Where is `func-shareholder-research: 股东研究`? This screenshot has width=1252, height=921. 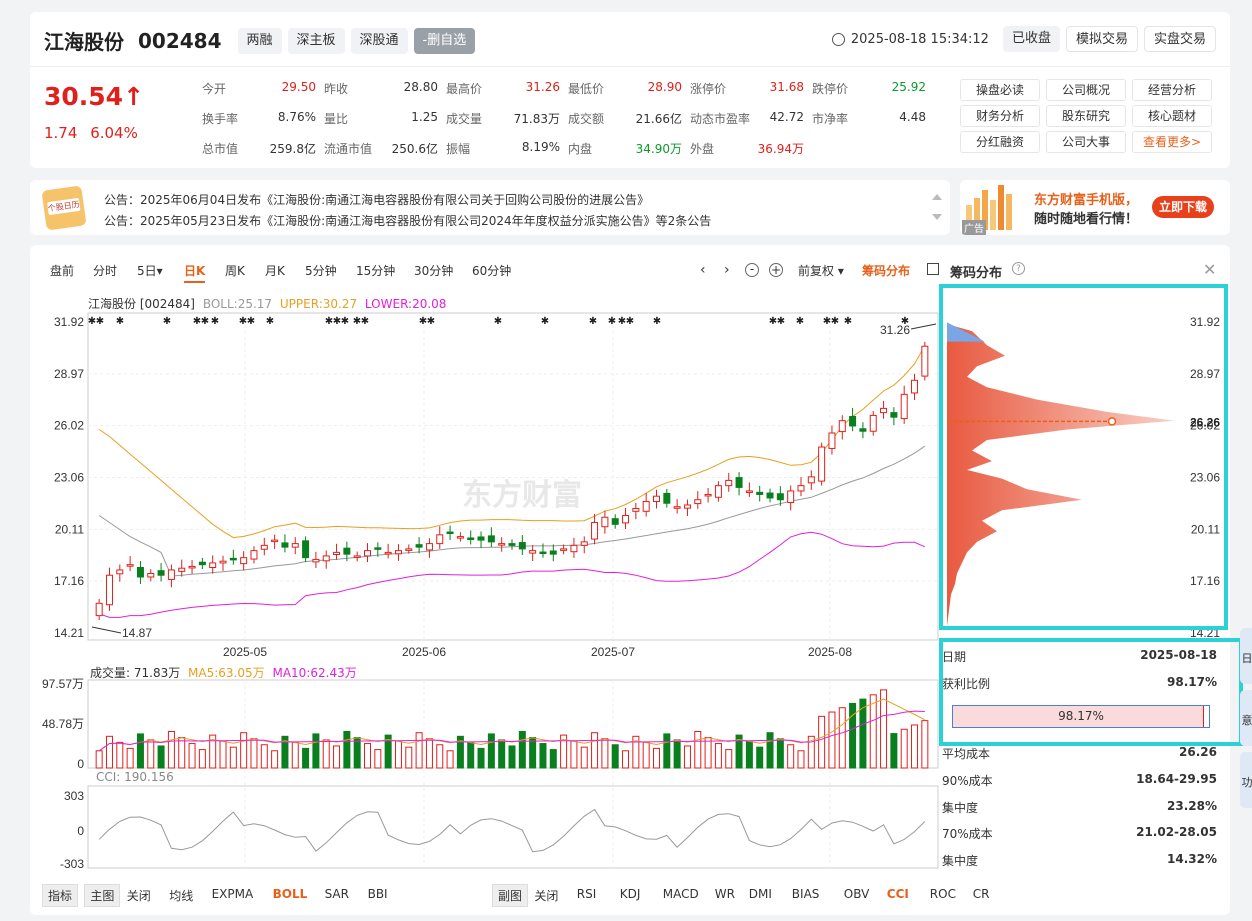 func-shareholder-research: 股东研究 is located at coordinates (1086, 116).